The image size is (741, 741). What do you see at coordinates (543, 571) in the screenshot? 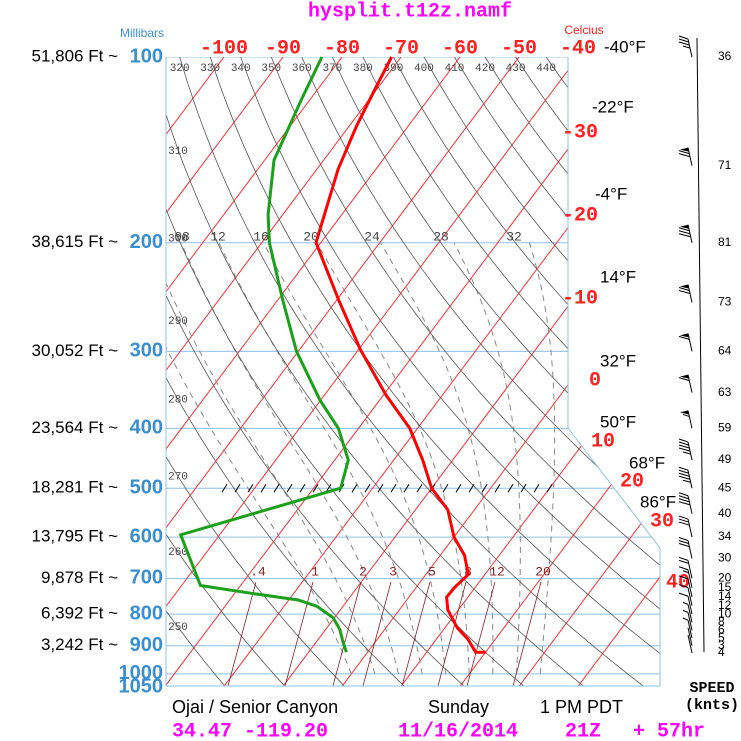
I see `mixing-label: 20` at bounding box center [543, 571].